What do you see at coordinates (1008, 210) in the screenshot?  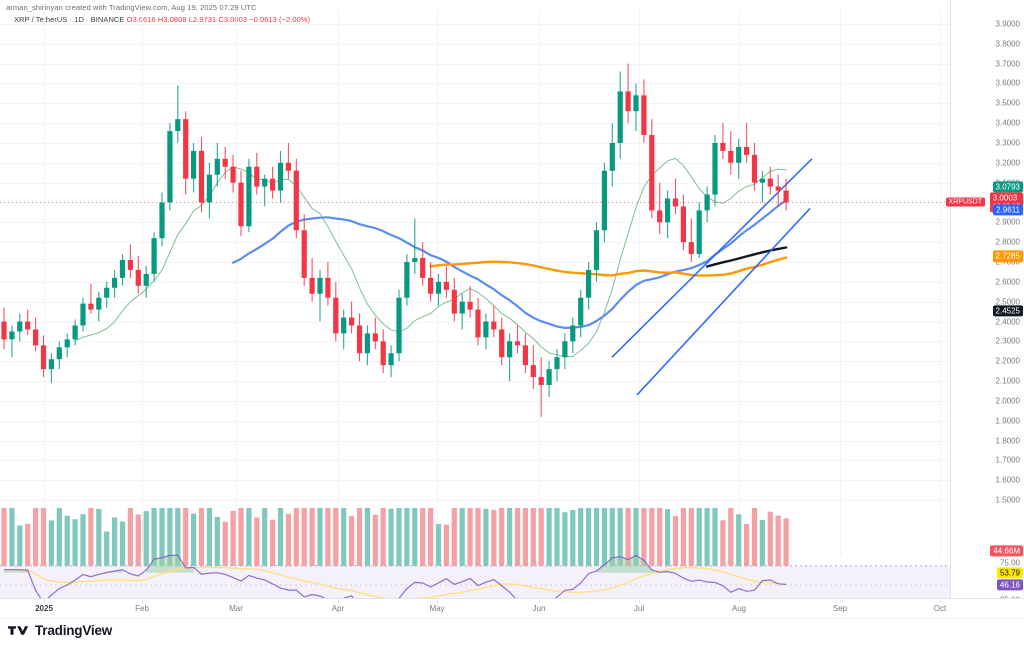 I see `badge-ma-blue: 2.9611` at bounding box center [1008, 210].